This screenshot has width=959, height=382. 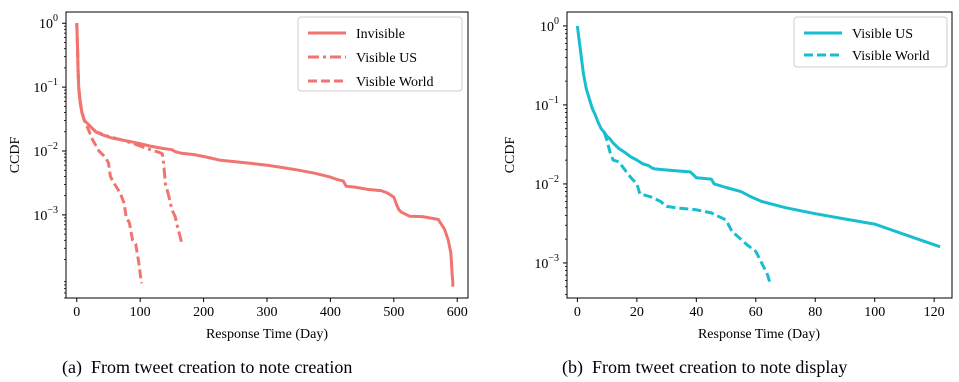 What do you see at coordinates (380, 34) in the screenshot?
I see `legend-label: Invisible` at bounding box center [380, 34].